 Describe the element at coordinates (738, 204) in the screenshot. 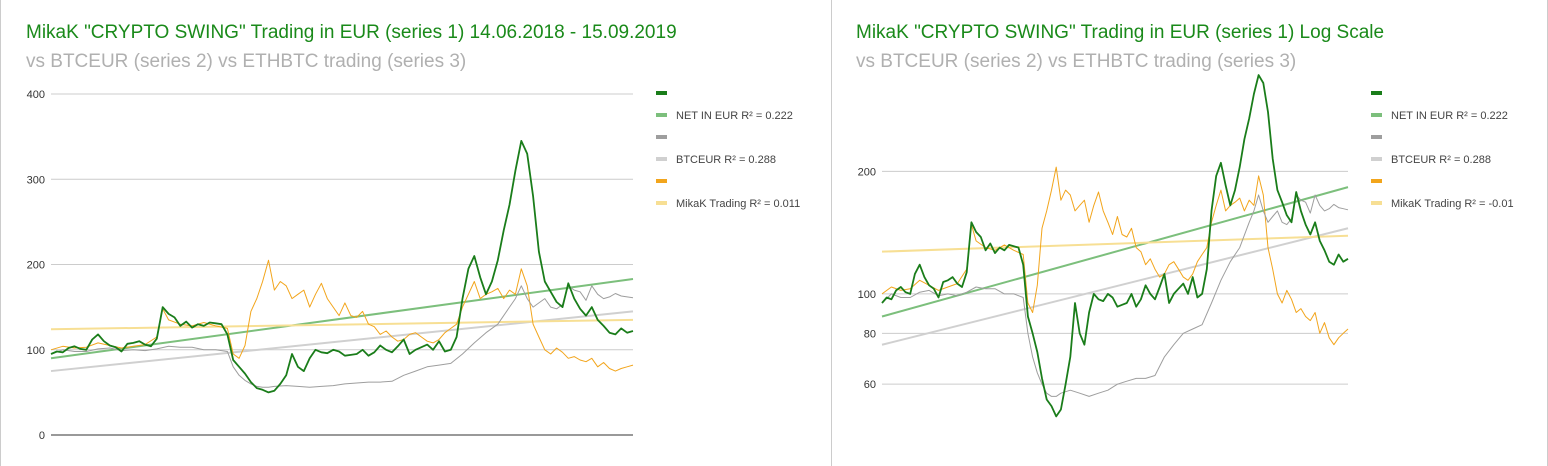

I see `legend-label-mikak_trend: MikaK Trading R² = 0.011` at that location.